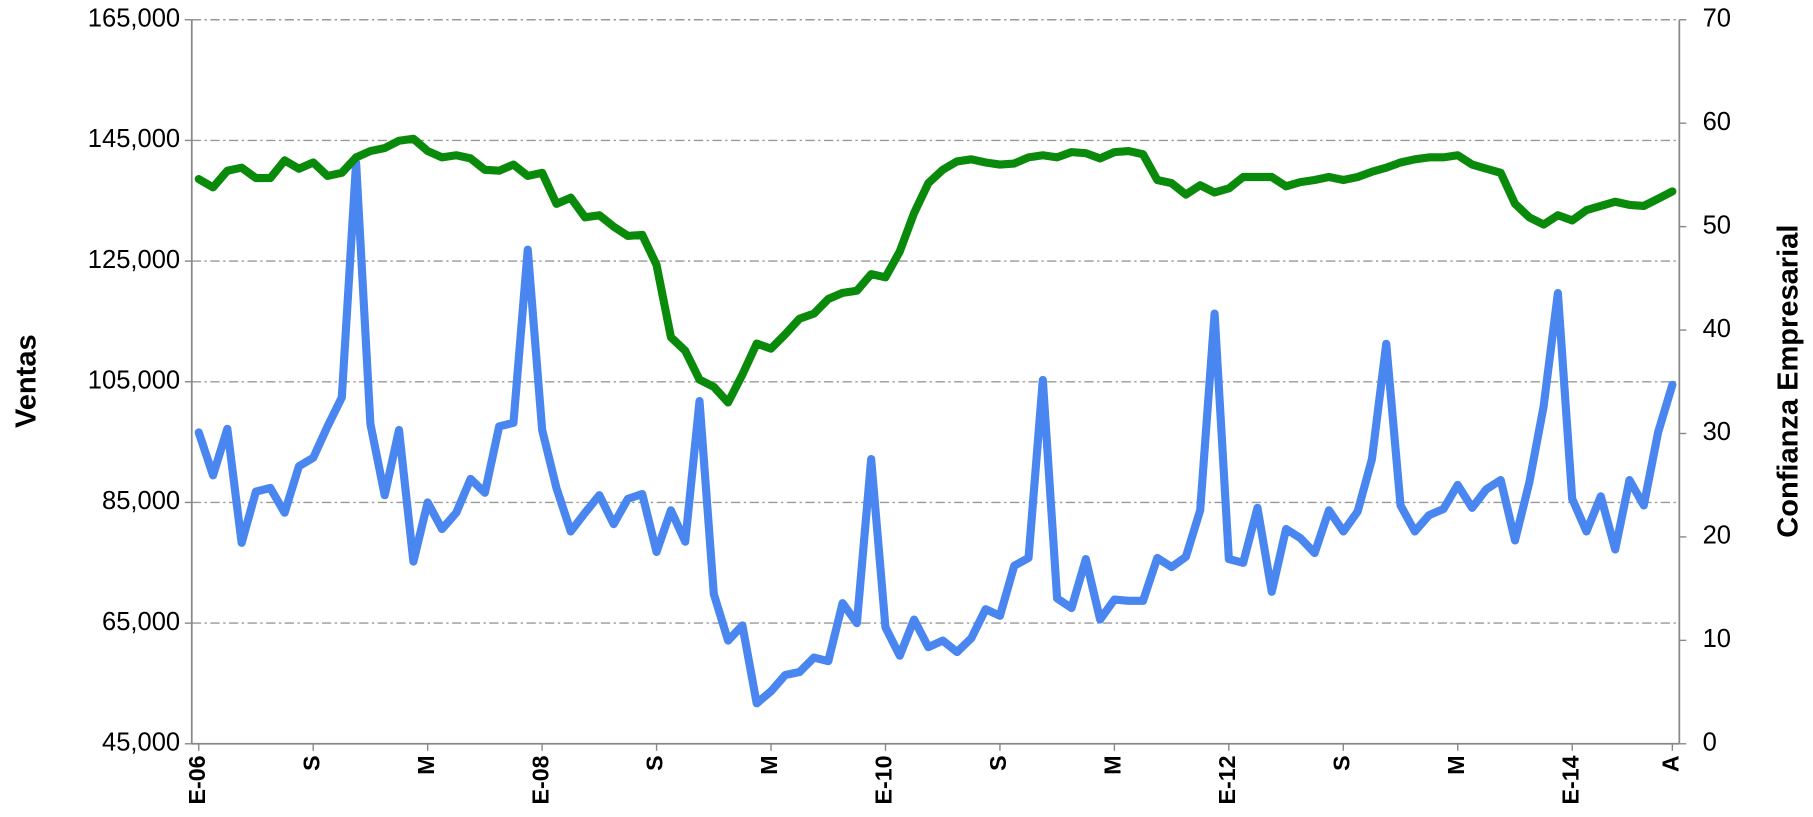 The image size is (1813, 817). What do you see at coordinates (1710, 743) in the screenshot?
I see `y2-tick-label: 0` at bounding box center [1710, 743].